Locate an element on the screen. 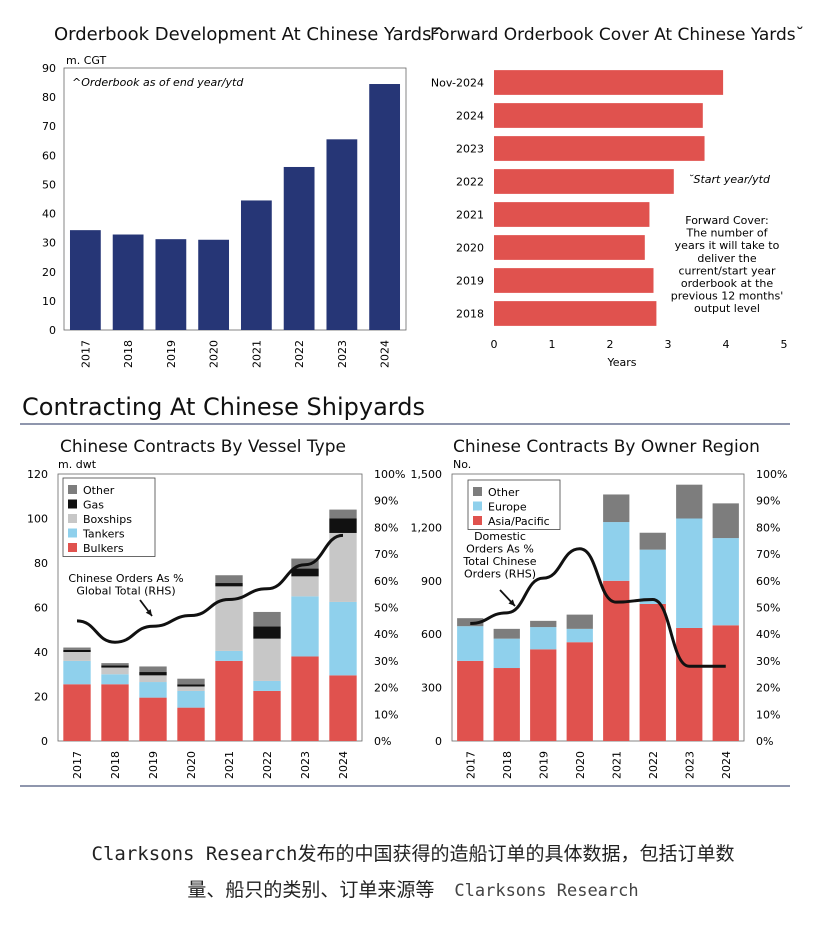  chart-title: Orderbook Development At Chinese Yards^ is located at coordinates (250, 34).